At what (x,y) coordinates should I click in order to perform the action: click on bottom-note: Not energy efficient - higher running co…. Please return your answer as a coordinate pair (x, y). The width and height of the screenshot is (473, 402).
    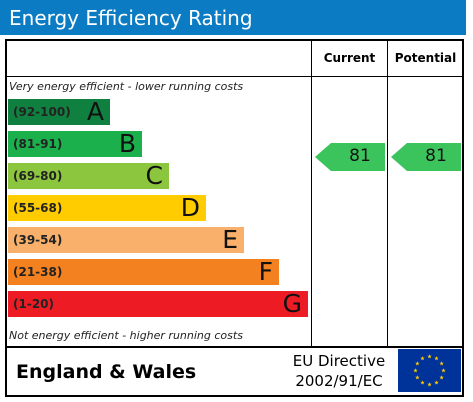
    Looking at the image, I should click on (126, 335).